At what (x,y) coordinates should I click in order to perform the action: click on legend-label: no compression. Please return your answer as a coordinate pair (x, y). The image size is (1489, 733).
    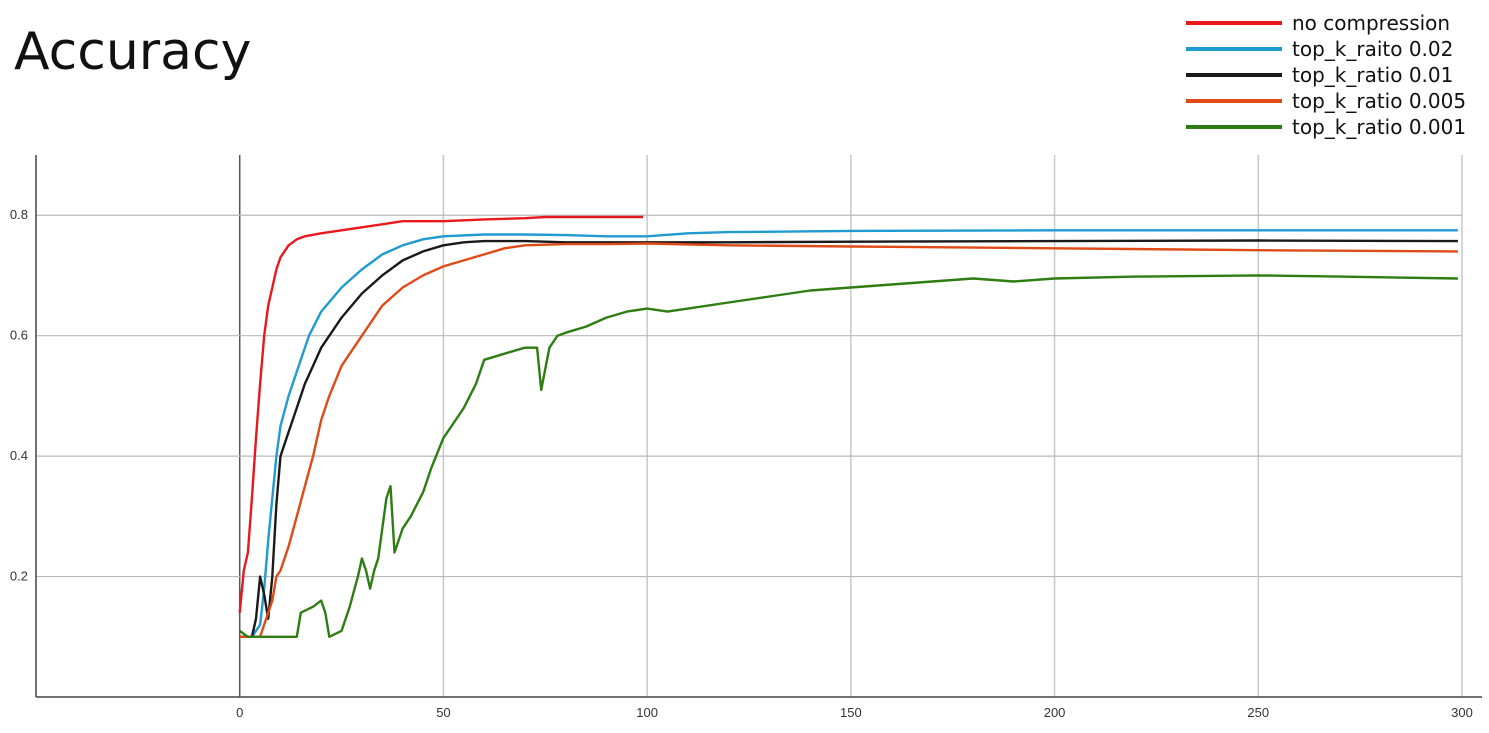
    Looking at the image, I should click on (1371, 23).